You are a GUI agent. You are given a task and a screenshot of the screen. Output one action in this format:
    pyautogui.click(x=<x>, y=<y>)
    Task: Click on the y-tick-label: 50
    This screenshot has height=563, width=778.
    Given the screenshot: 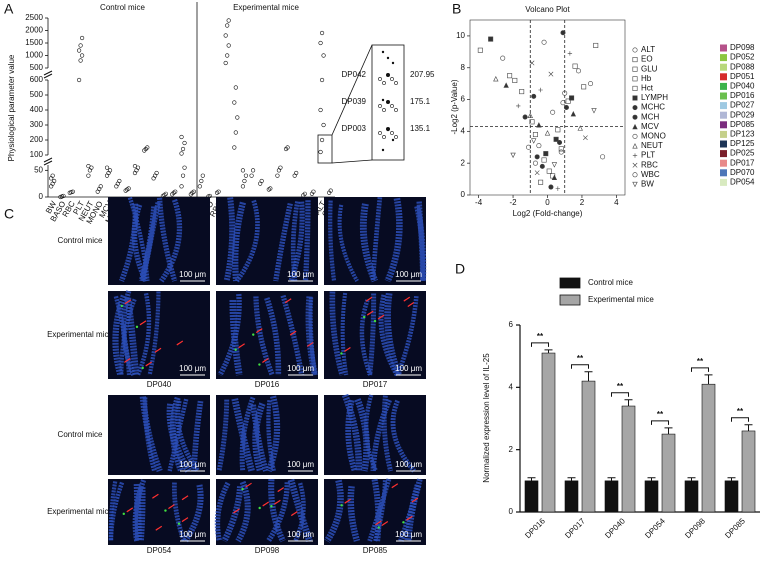 What is the action you would take?
    pyautogui.click(x=38, y=169)
    